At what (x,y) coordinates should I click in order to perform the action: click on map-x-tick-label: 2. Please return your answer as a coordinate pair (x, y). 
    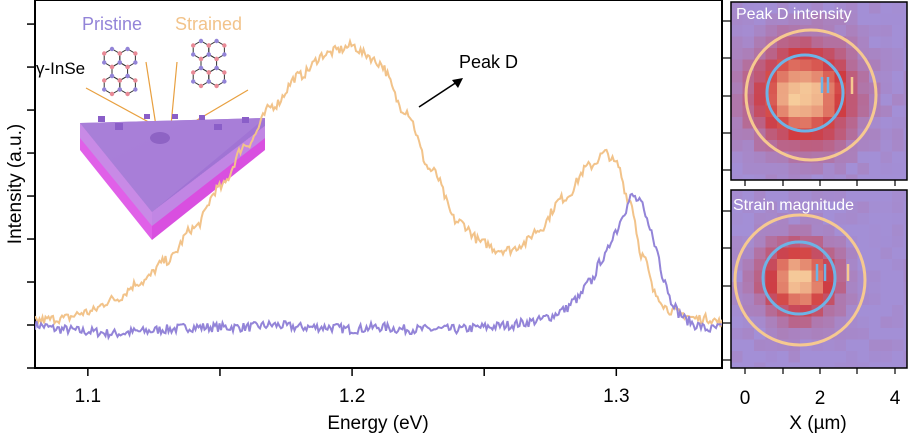
    Looking at the image, I should click on (820, 398).